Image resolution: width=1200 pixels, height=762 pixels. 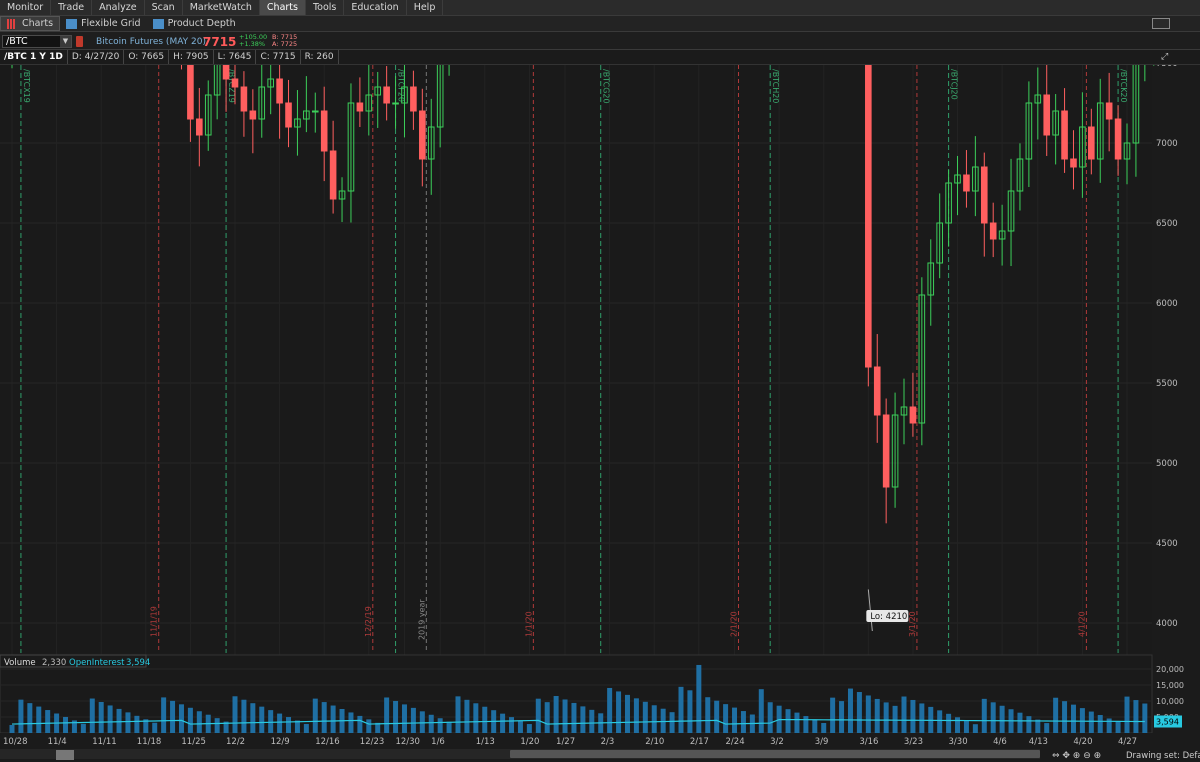 What do you see at coordinates (118, 7) in the screenshot?
I see `menu-analyze: Analyze` at bounding box center [118, 7].